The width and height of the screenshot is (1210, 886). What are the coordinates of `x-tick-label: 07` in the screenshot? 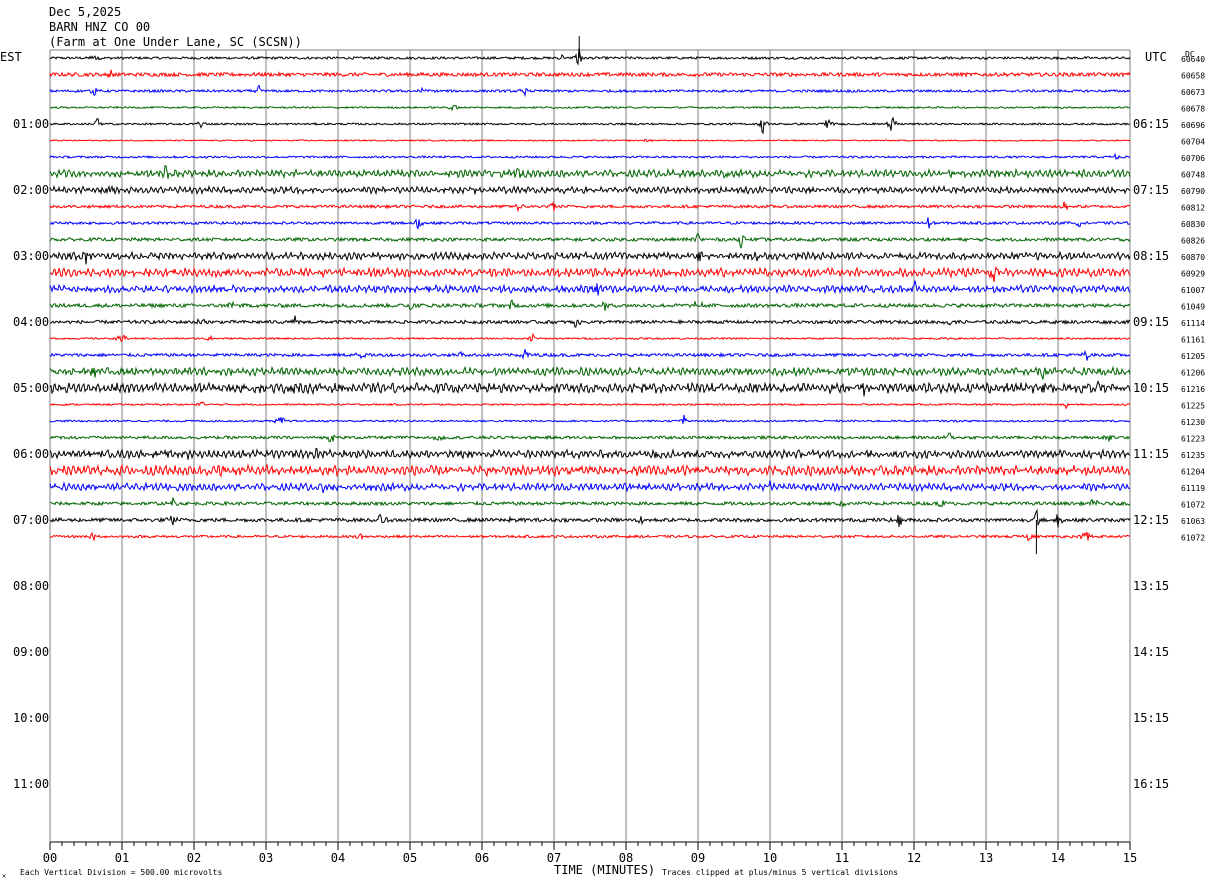 It's located at (554, 858).